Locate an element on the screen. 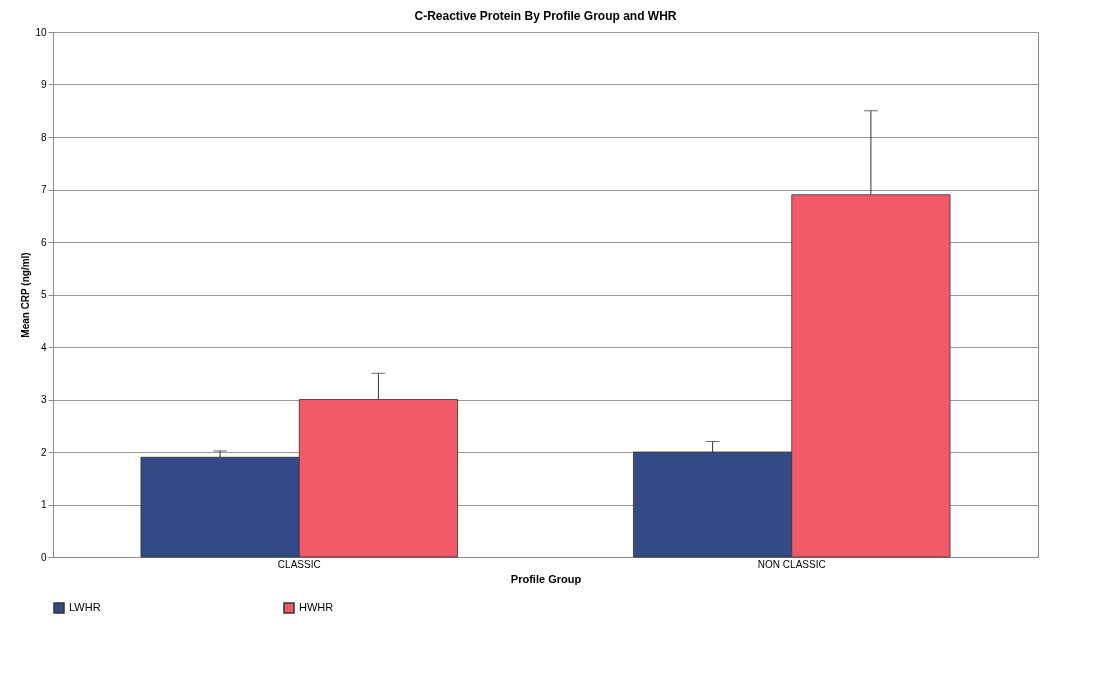 The width and height of the screenshot is (1098, 678). legend-label: HWHR is located at coordinates (316, 607).